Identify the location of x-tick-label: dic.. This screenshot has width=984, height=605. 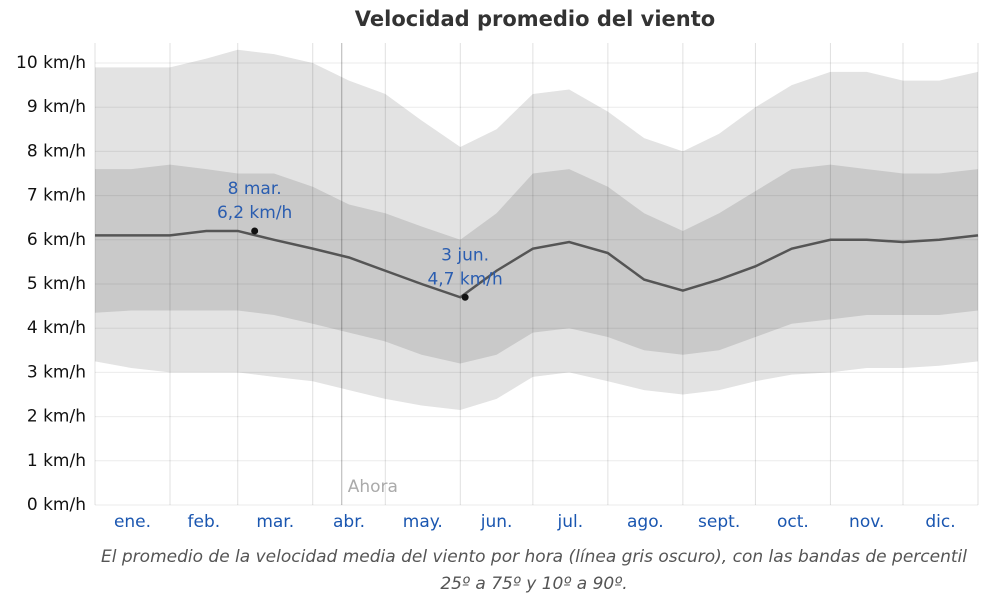
(940, 522).